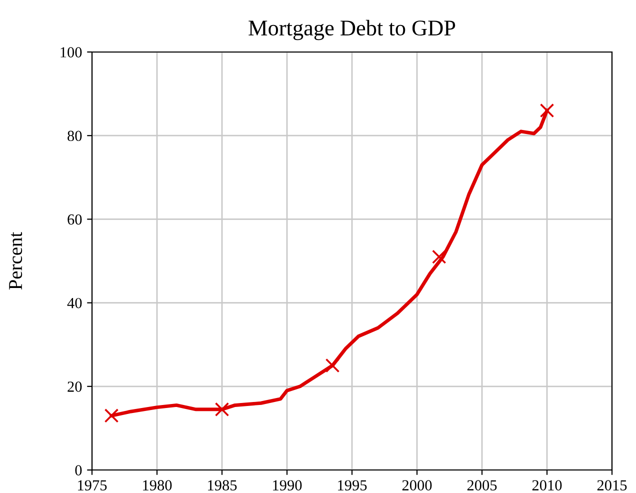 This screenshot has width=636, height=493. What do you see at coordinates (482, 485) in the screenshot?
I see `x-tick-label: 2005` at bounding box center [482, 485].